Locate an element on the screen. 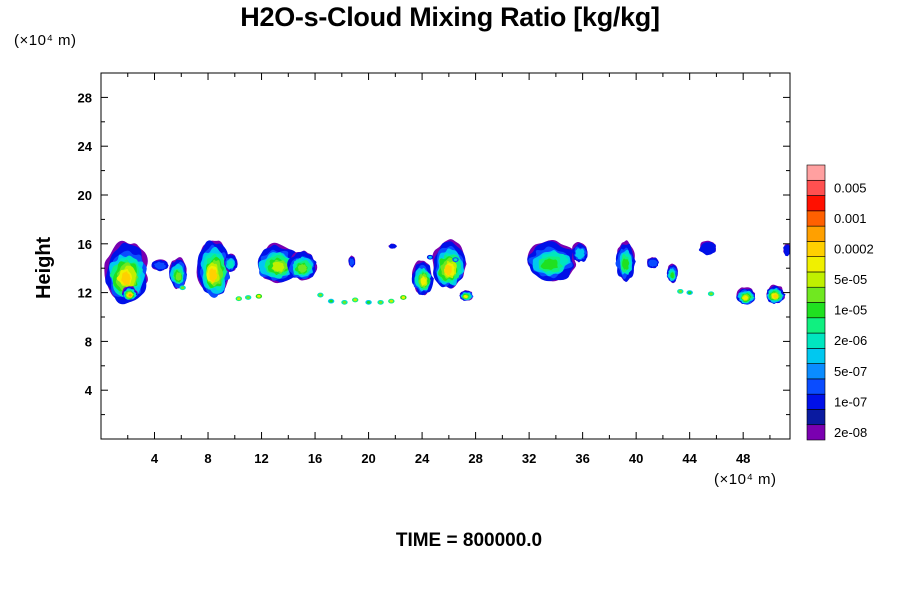 This screenshot has height=600, width=900. colorbar-label: 5e-05 is located at coordinates (850, 279).